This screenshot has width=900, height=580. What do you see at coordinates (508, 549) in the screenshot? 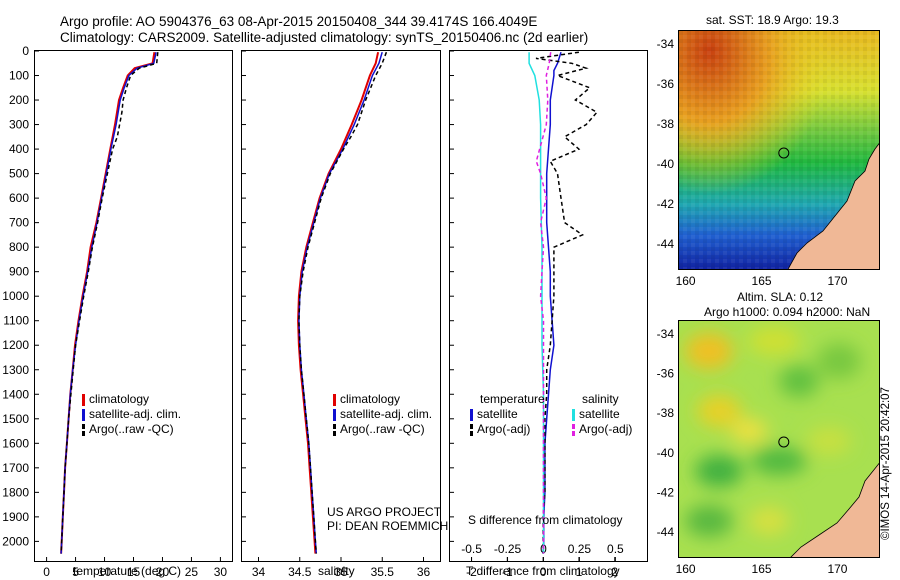
I see `x-top-tick-label: -0.25` at bounding box center [508, 549].